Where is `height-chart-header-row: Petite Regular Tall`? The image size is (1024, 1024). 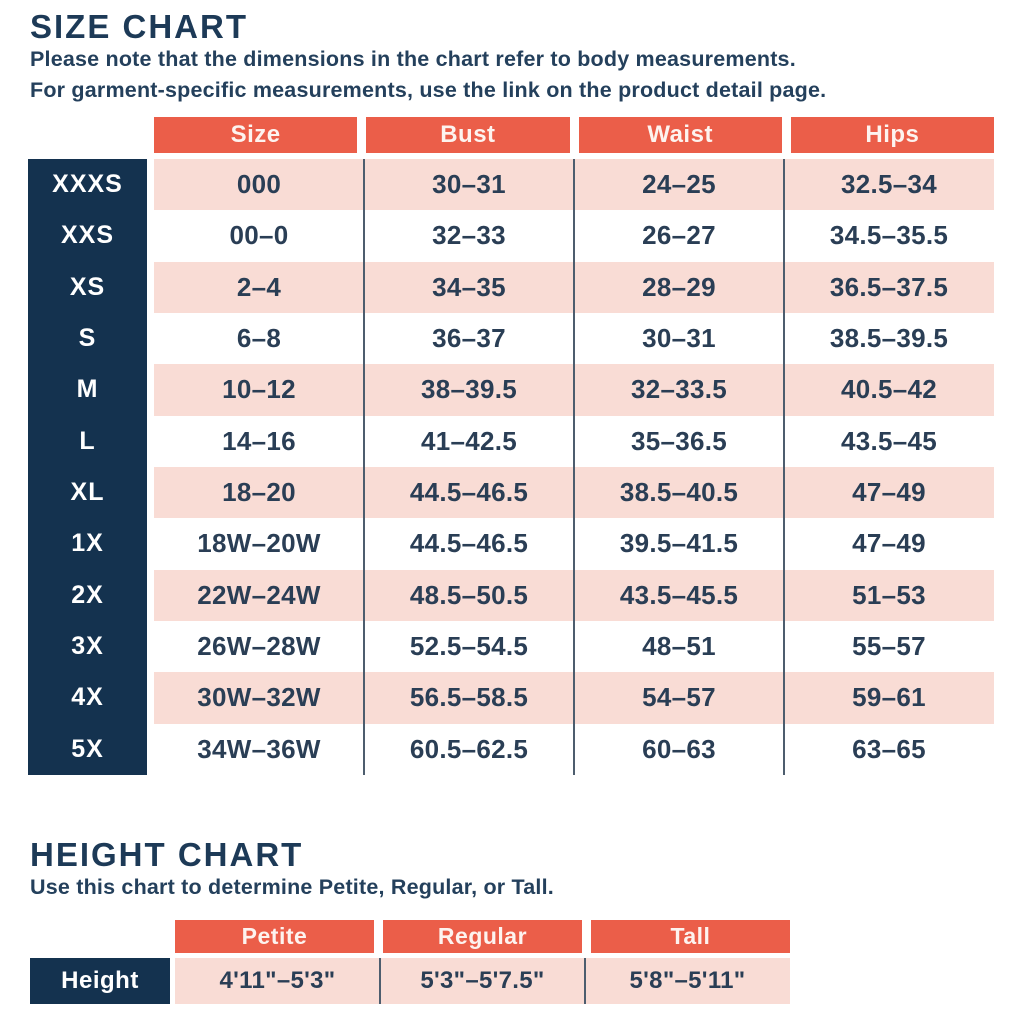
height-chart-header-row: Petite Regular Tall is located at coordinates (482, 936).